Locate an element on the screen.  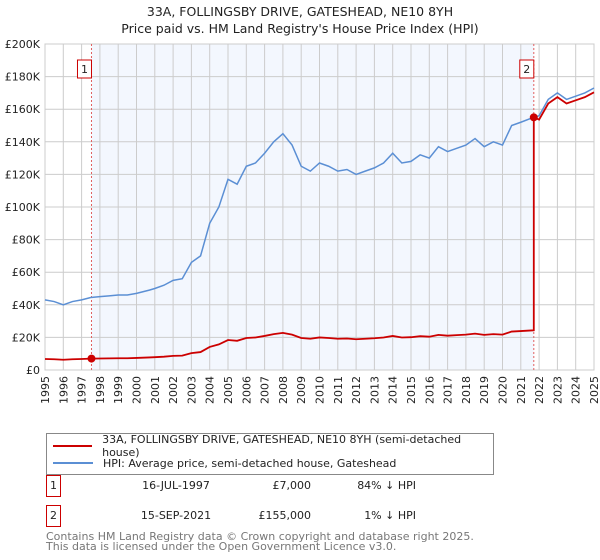
sale-marker-label: 2 is located at coordinates (526, 69).